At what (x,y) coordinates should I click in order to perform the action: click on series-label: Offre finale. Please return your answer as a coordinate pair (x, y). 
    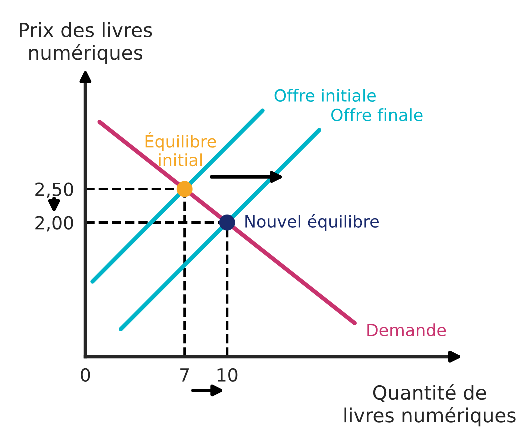
    Looking at the image, I should click on (377, 115).